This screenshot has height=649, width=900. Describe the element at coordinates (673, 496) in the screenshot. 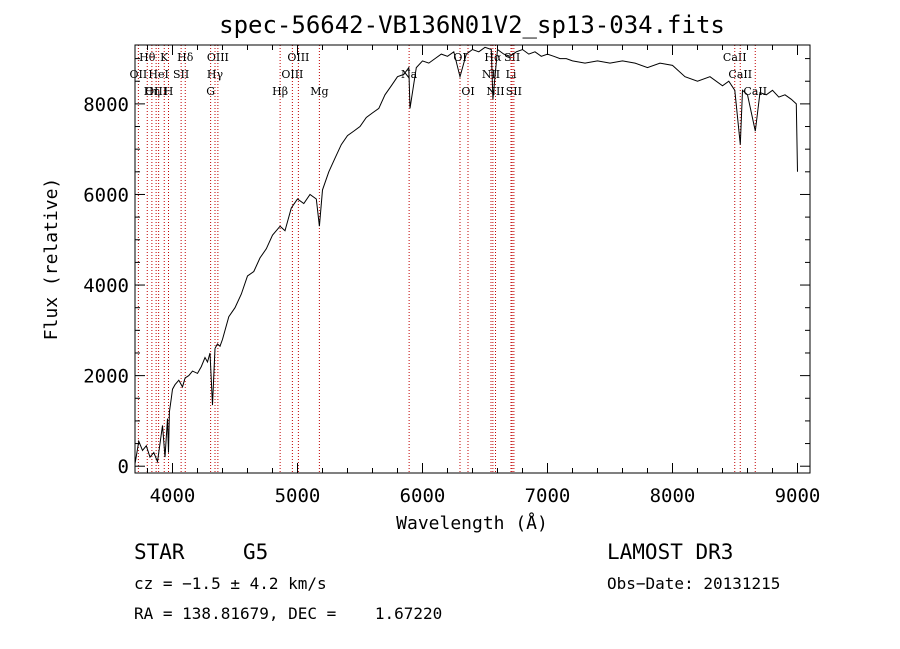

I see `x-tick-label: 8000` at that location.